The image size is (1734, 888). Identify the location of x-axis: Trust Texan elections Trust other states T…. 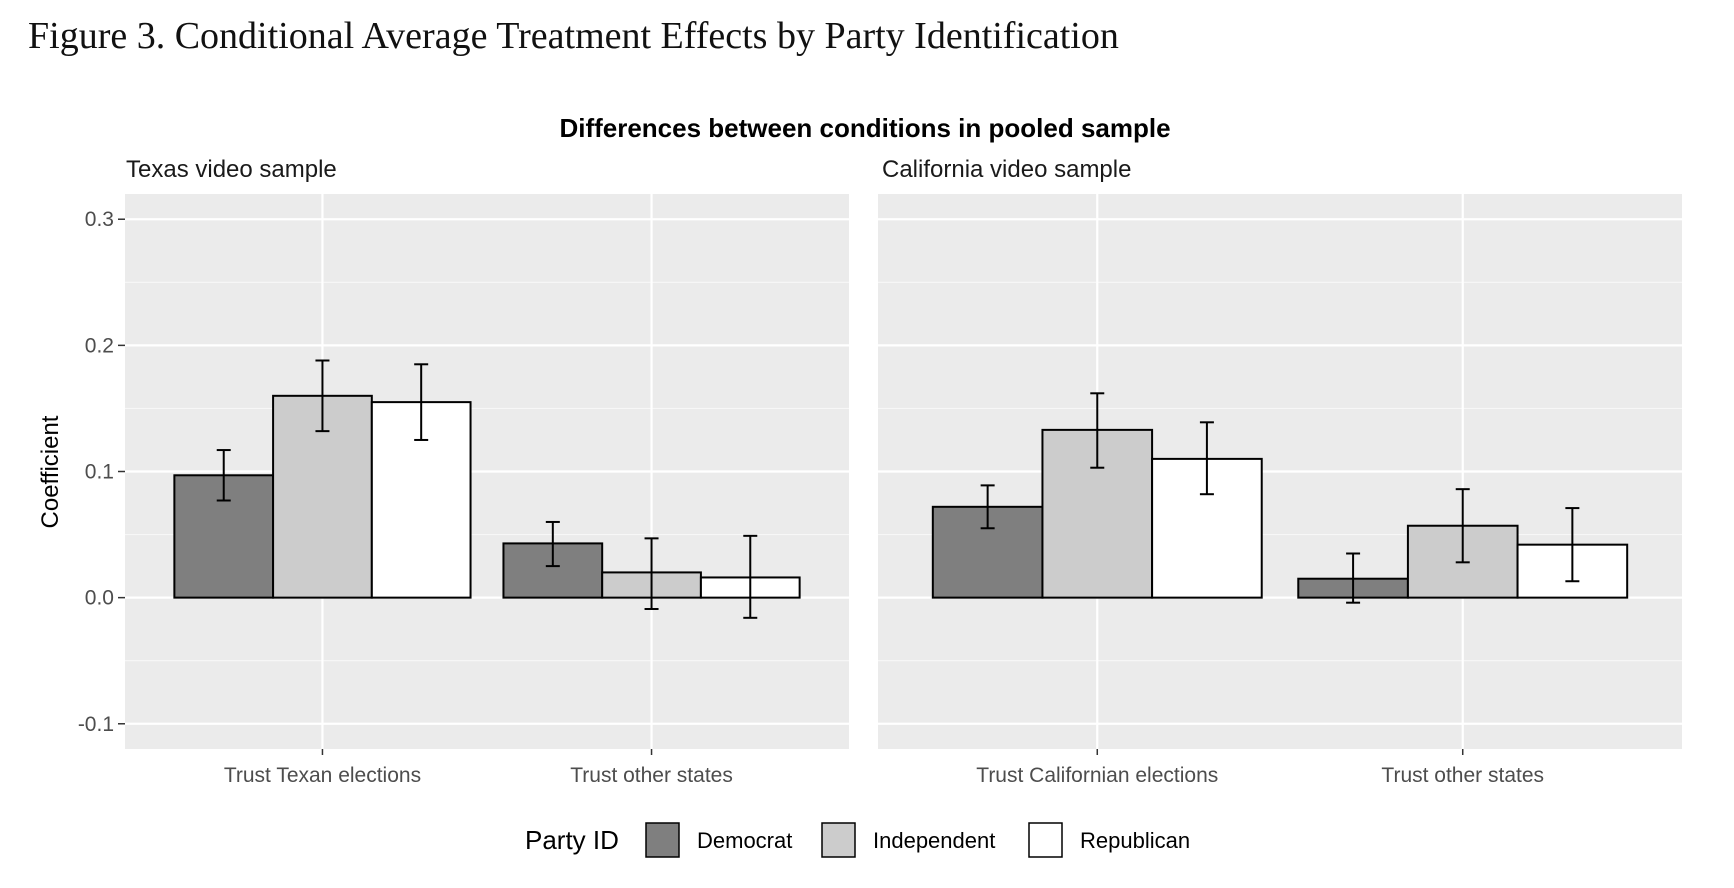
(884, 768).